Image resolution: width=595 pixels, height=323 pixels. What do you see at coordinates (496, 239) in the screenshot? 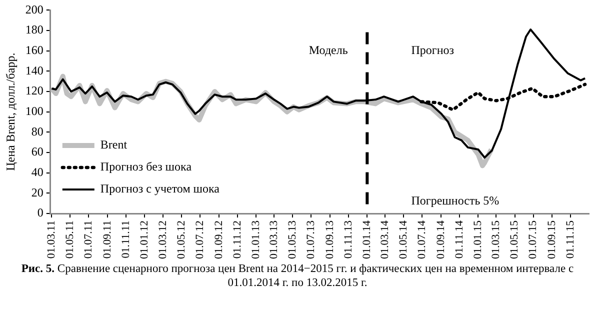
I see `x-tick-label: 01.03.15` at bounding box center [496, 239].